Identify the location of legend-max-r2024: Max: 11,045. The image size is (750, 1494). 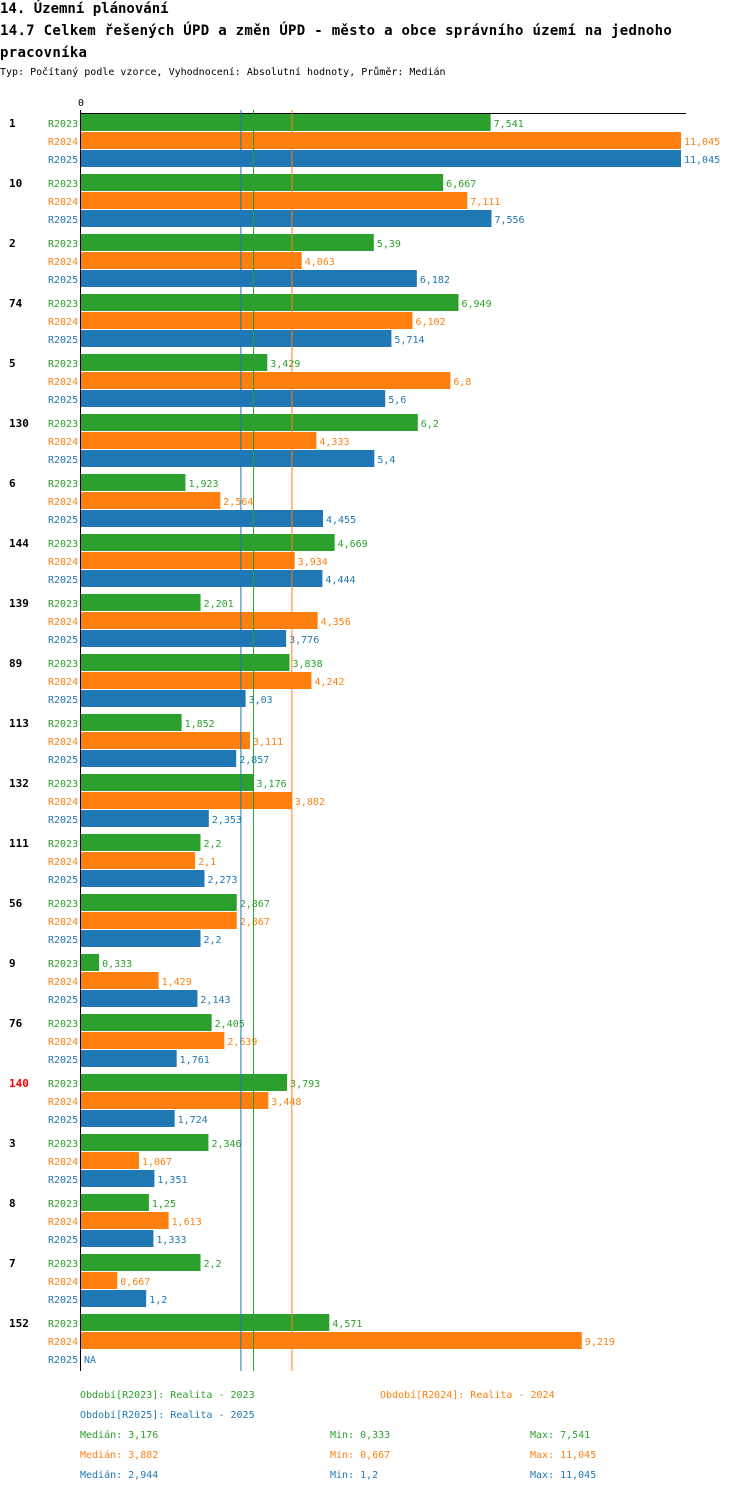
(563, 1455).